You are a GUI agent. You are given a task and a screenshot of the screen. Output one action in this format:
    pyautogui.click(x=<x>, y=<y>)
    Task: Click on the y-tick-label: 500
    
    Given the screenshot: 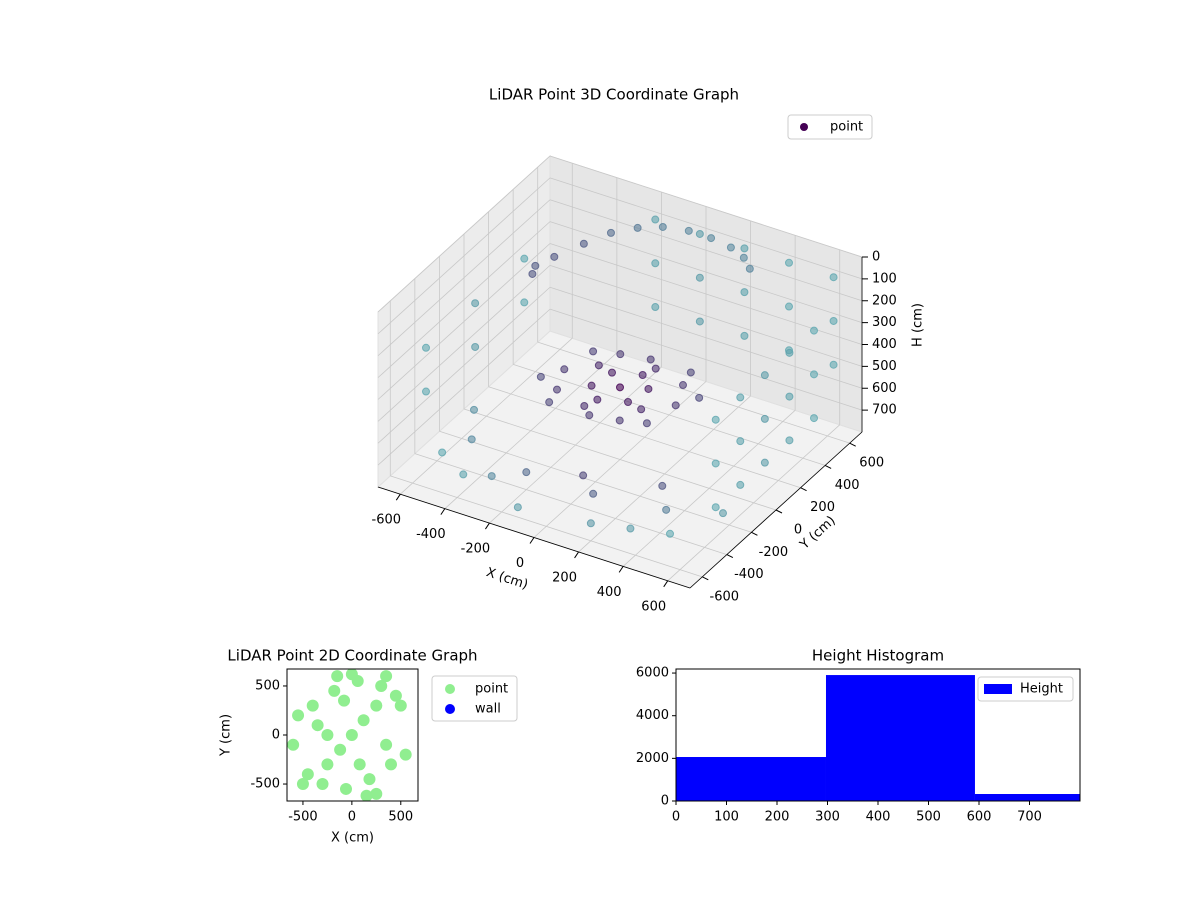 What is the action you would take?
    pyautogui.click(x=267, y=685)
    